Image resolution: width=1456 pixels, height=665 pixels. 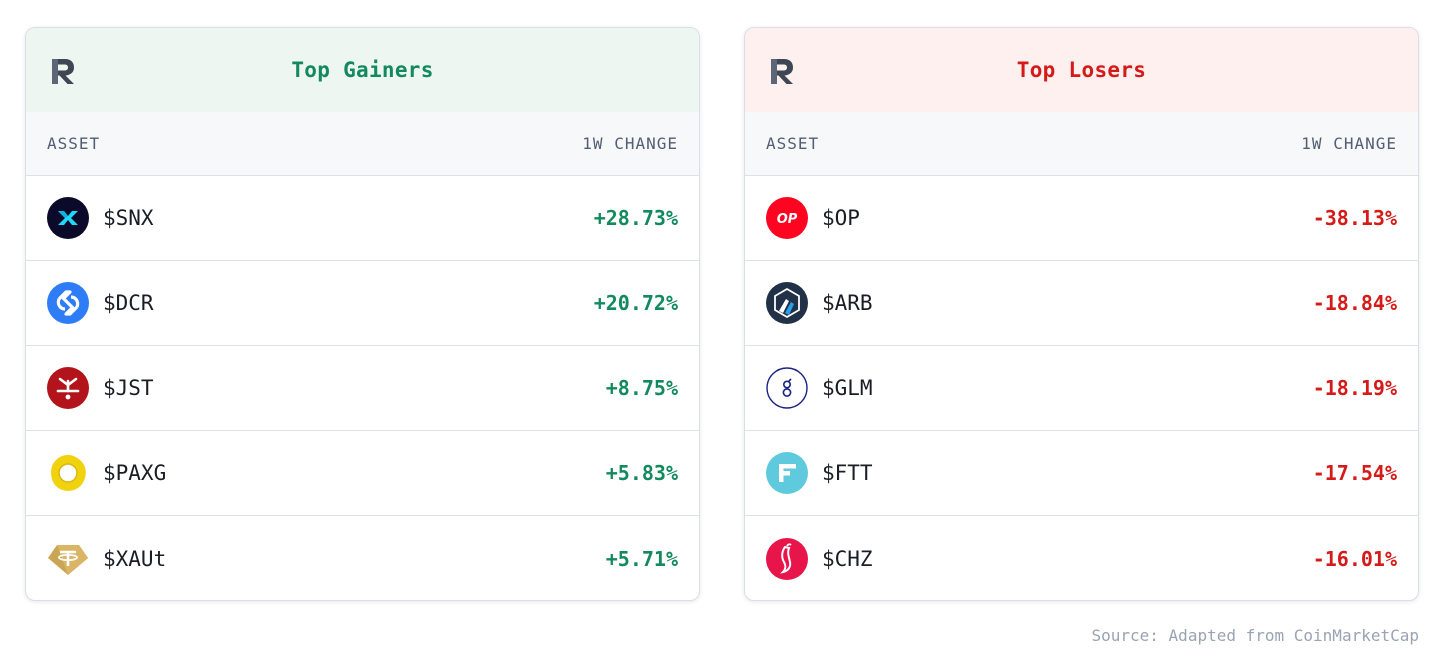 I want to click on table-row: $ARB -18.84%, so click(x=1081, y=303).